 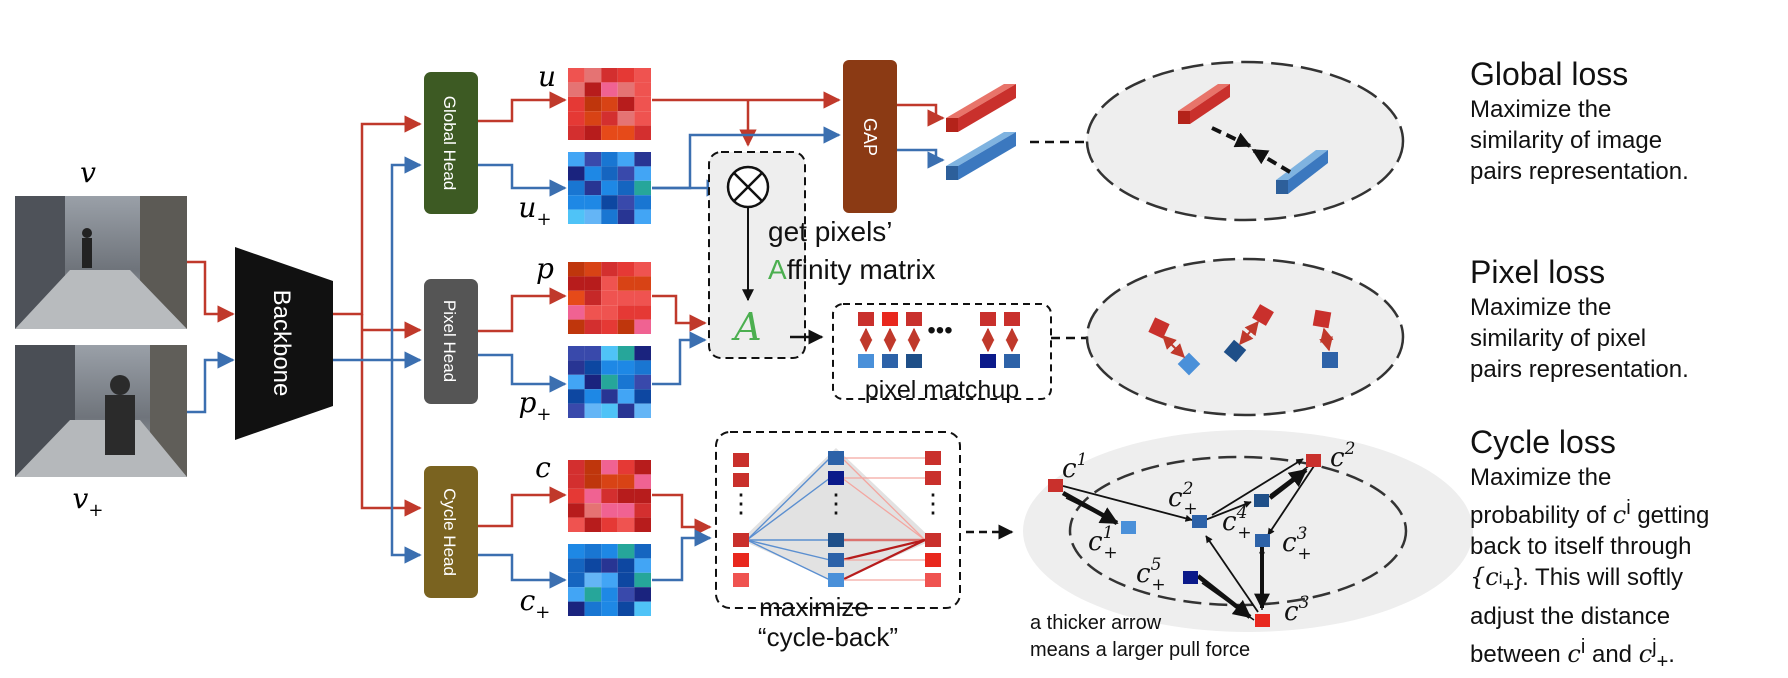 What do you see at coordinates (757, 255) in the screenshot?
I see `affinity-box` at bounding box center [757, 255].